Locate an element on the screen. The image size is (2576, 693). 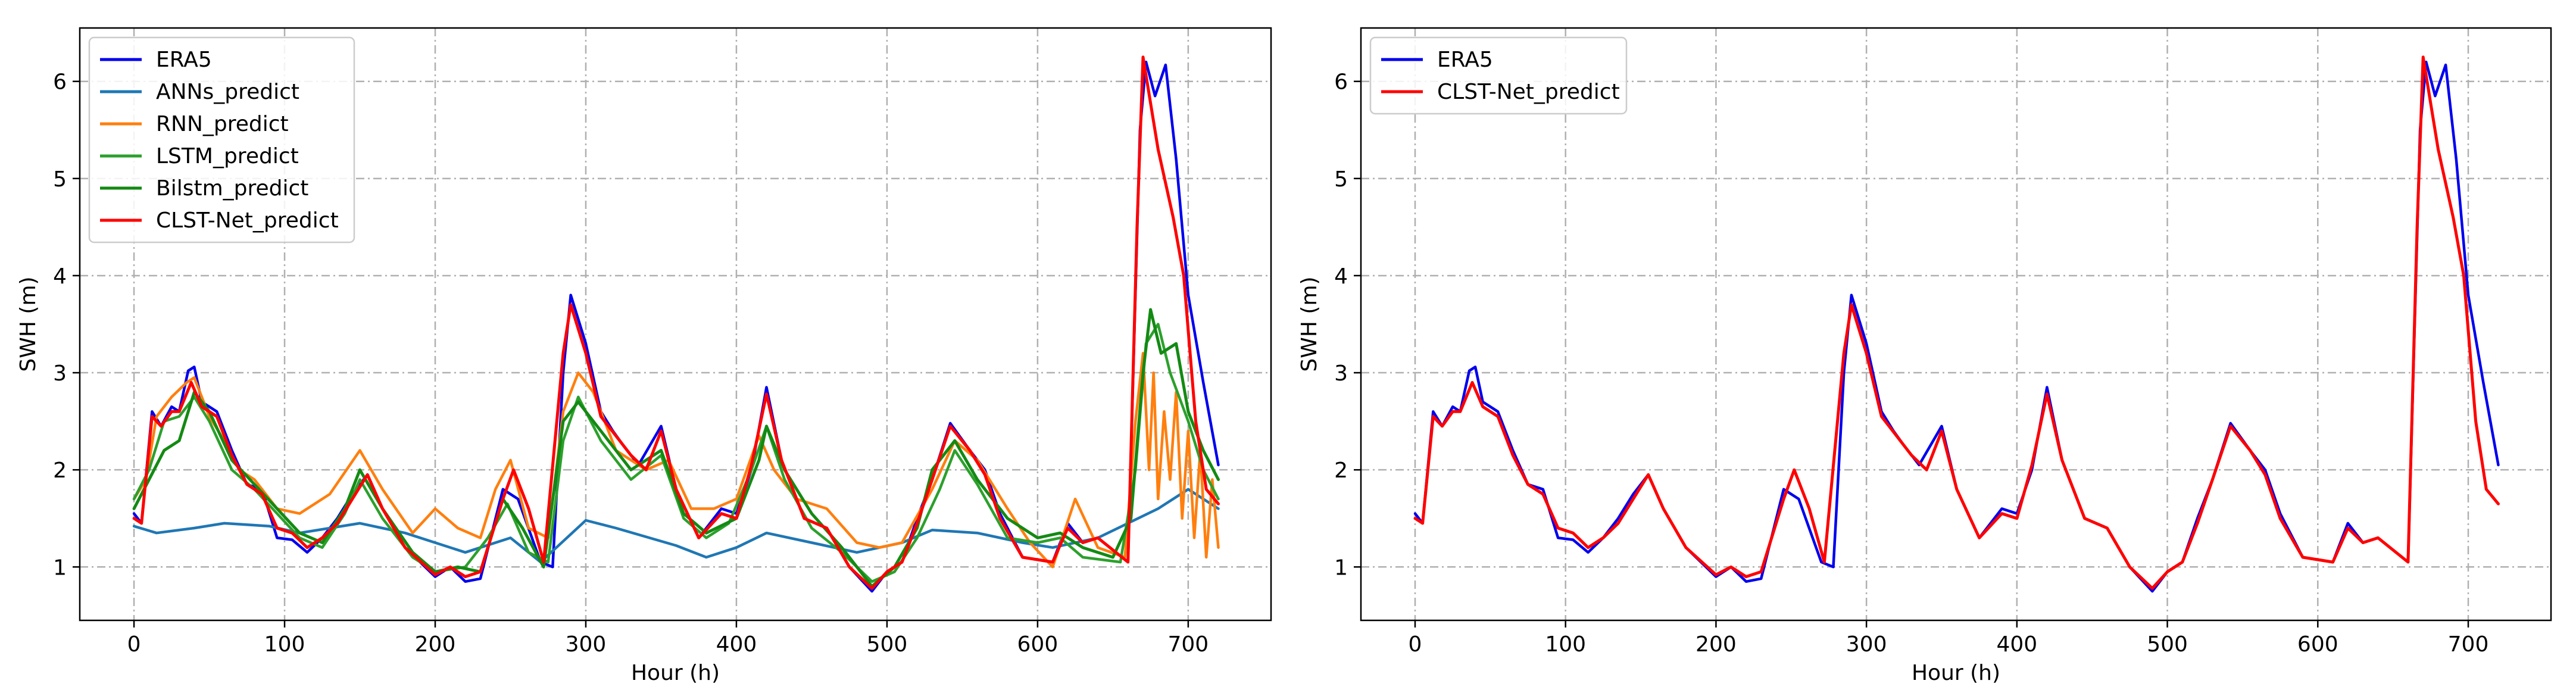
legend-label: ANNs_predict is located at coordinates (227, 92).